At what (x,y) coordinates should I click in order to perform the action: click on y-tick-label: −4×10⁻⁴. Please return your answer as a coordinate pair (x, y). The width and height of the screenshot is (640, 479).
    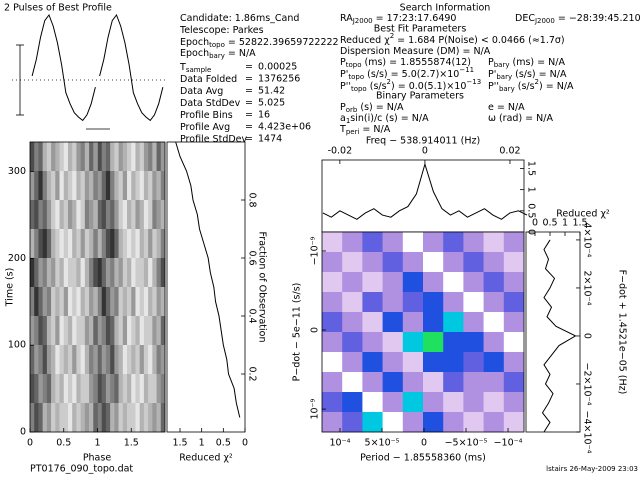
    Looking at the image, I should click on (587, 432).